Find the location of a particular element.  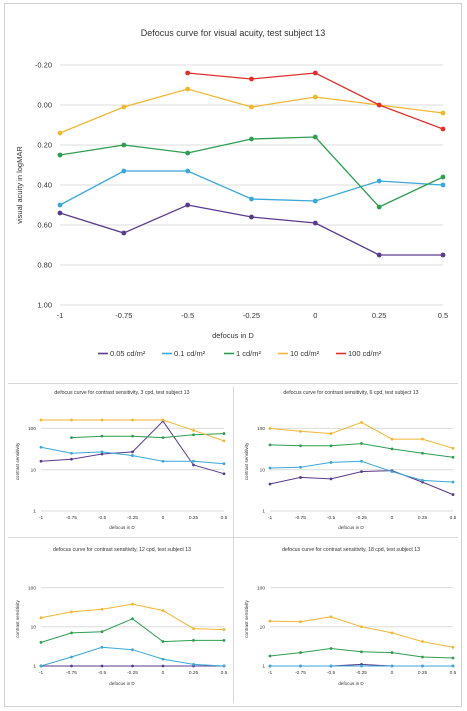

y-tick-label: 10 is located at coordinates (263, 470).